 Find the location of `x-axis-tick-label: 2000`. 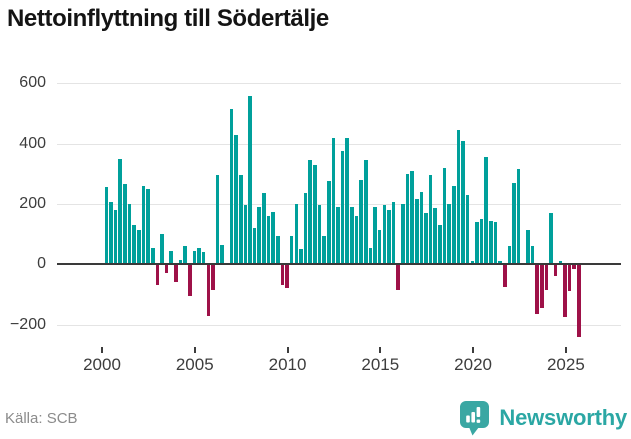

x-axis-tick-label: 2000 is located at coordinates (102, 364).